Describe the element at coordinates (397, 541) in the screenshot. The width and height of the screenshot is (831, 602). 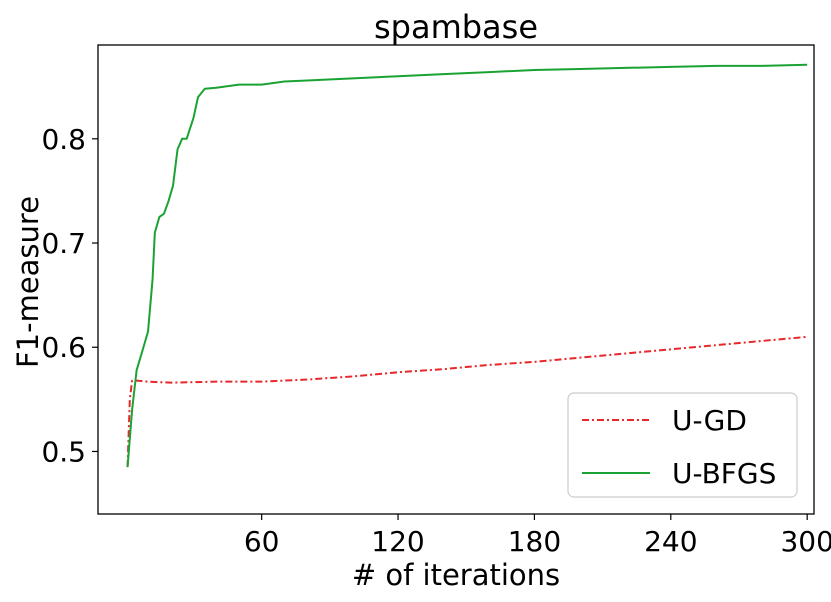
I see `x-tick-label: 120` at that location.